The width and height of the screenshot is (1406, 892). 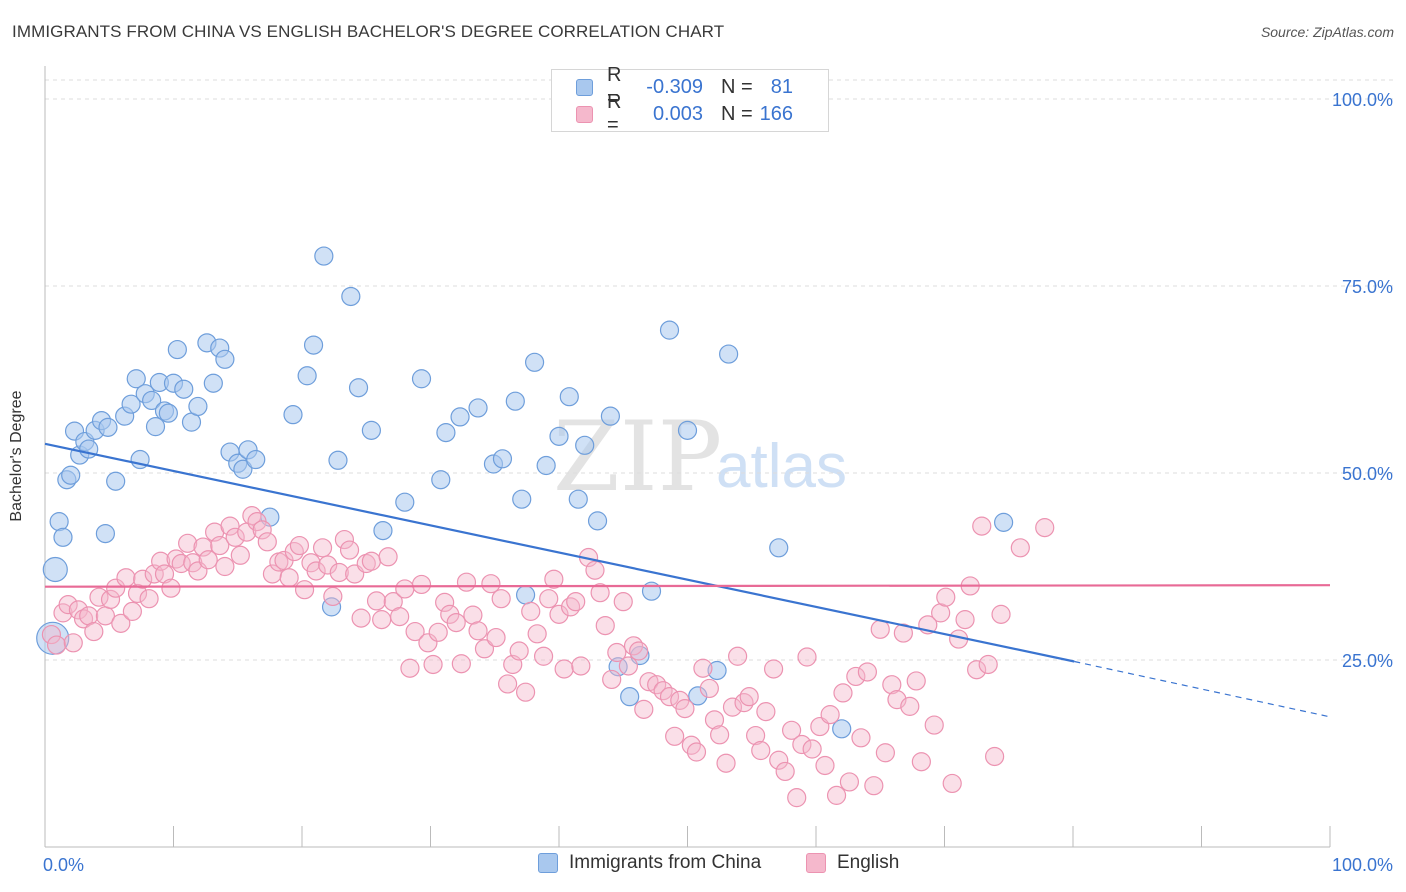 What do you see at coordinates (684, 86) in the screenshot?
I see `legend-row-china: R = -0.309 N = 81` at bounding box center [684, 86].